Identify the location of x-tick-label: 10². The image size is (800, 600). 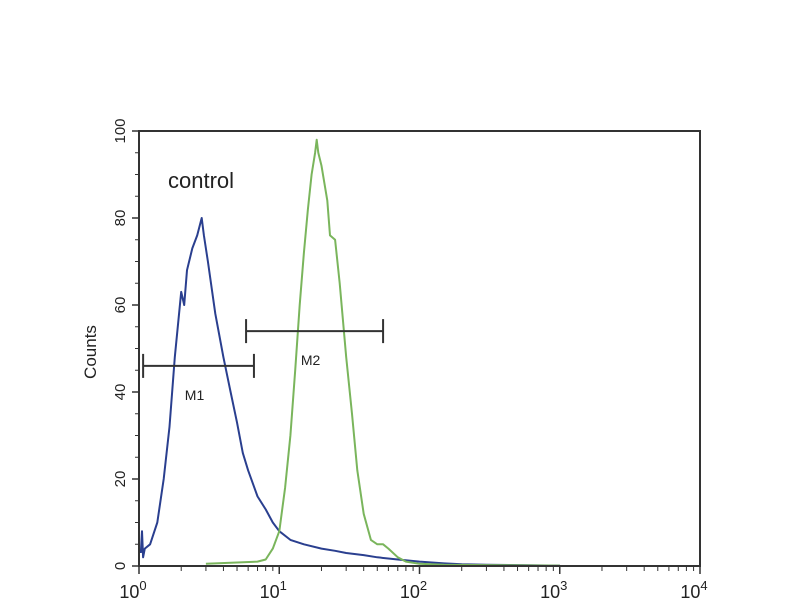
(413, 589).